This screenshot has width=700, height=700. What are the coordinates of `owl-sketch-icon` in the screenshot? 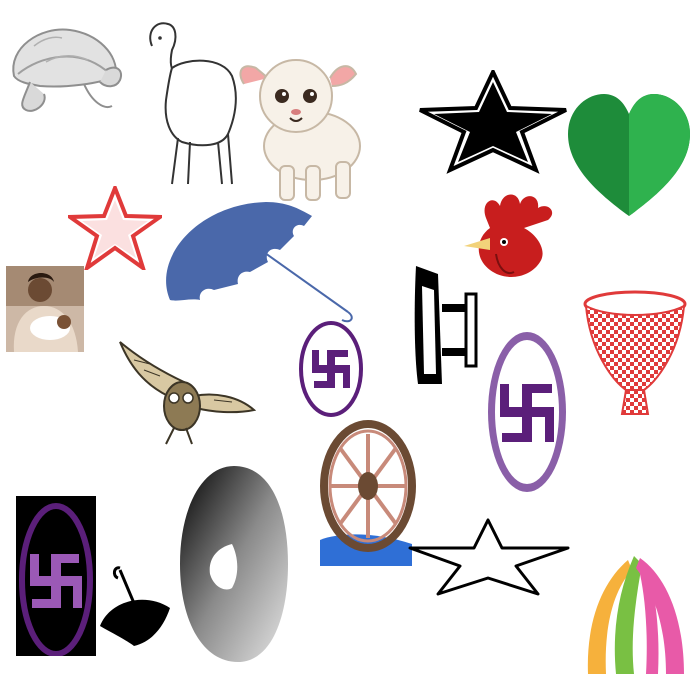 It's located at (185, 393).